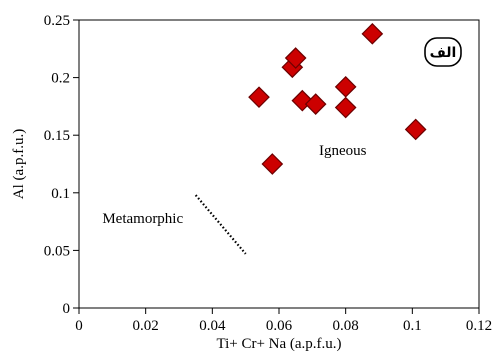 The height and width of the screenshot is (356, 496). I want to click on x-tick-label: 0.1, so click(412, 326).